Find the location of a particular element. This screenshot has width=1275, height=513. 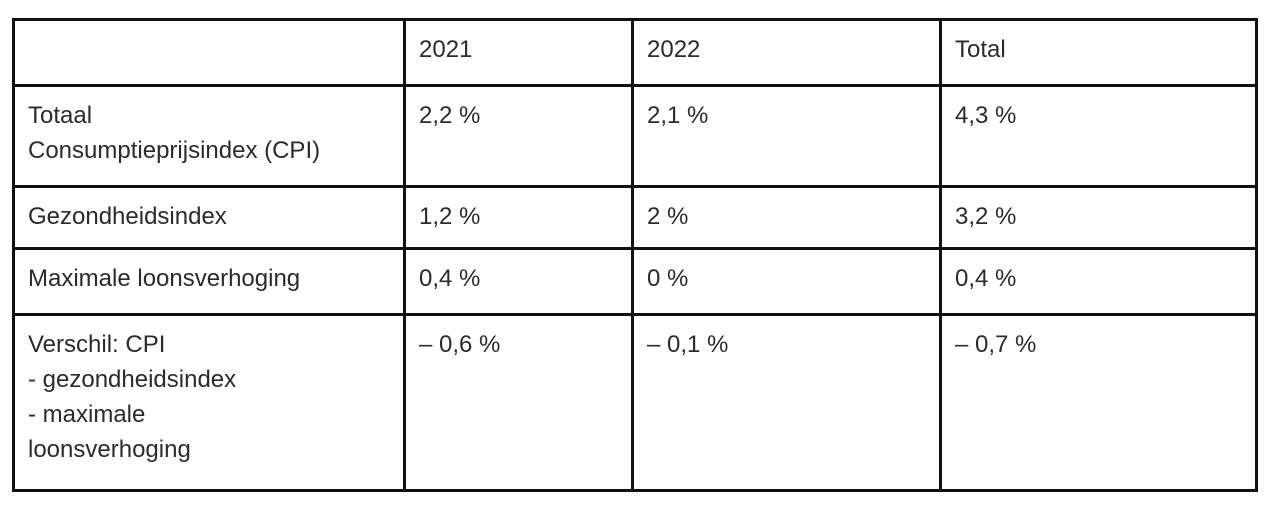

row-gezondheidsindex: Gezondheidsindex 1,2 % 2 % 3,2 % is located at coordinates (635, 217).